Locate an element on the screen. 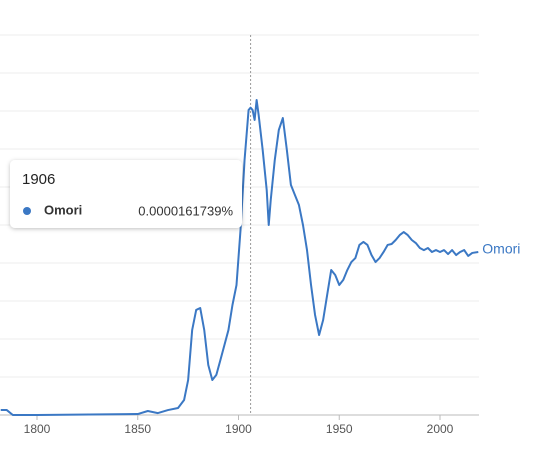 This screenshot has height=466, width=536. tooltip-dot is located at coordinates (27, 211).